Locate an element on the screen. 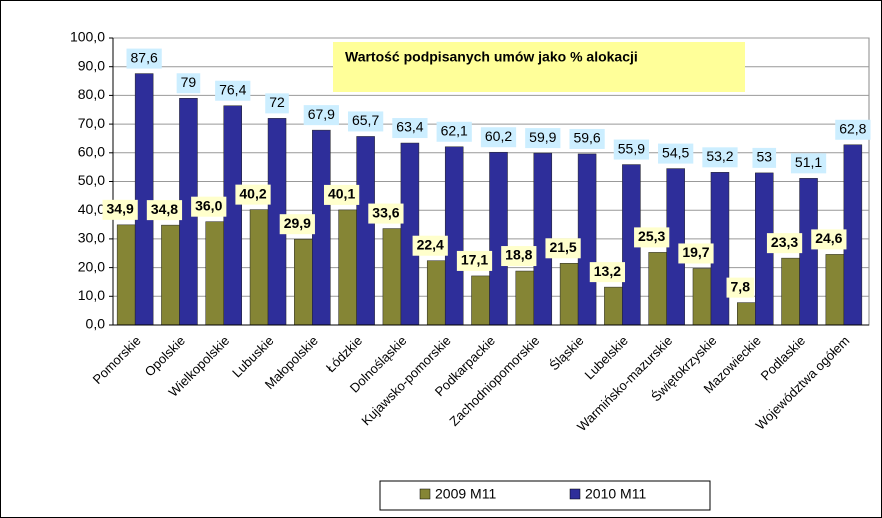  value-label: 87,6 is located at coordinates (144, 57).